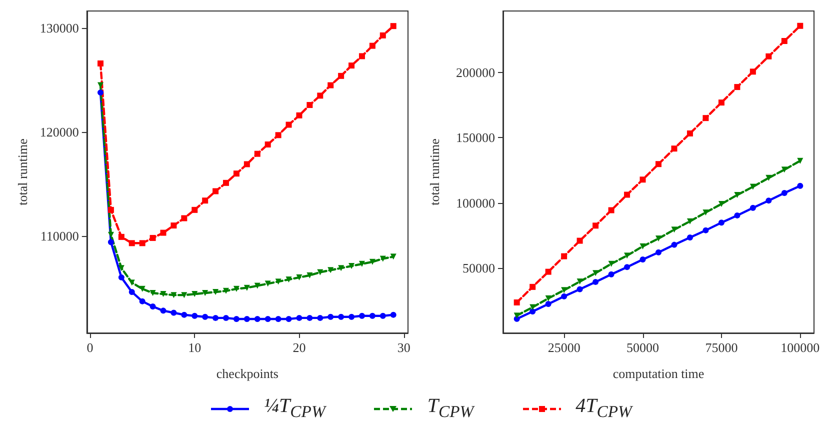 The height and width of the screenshot is (435, 830). Describe the element at coordinates (450, 408) in the screenshot. I see `legend-label: T$_{CPW}$` at that location.